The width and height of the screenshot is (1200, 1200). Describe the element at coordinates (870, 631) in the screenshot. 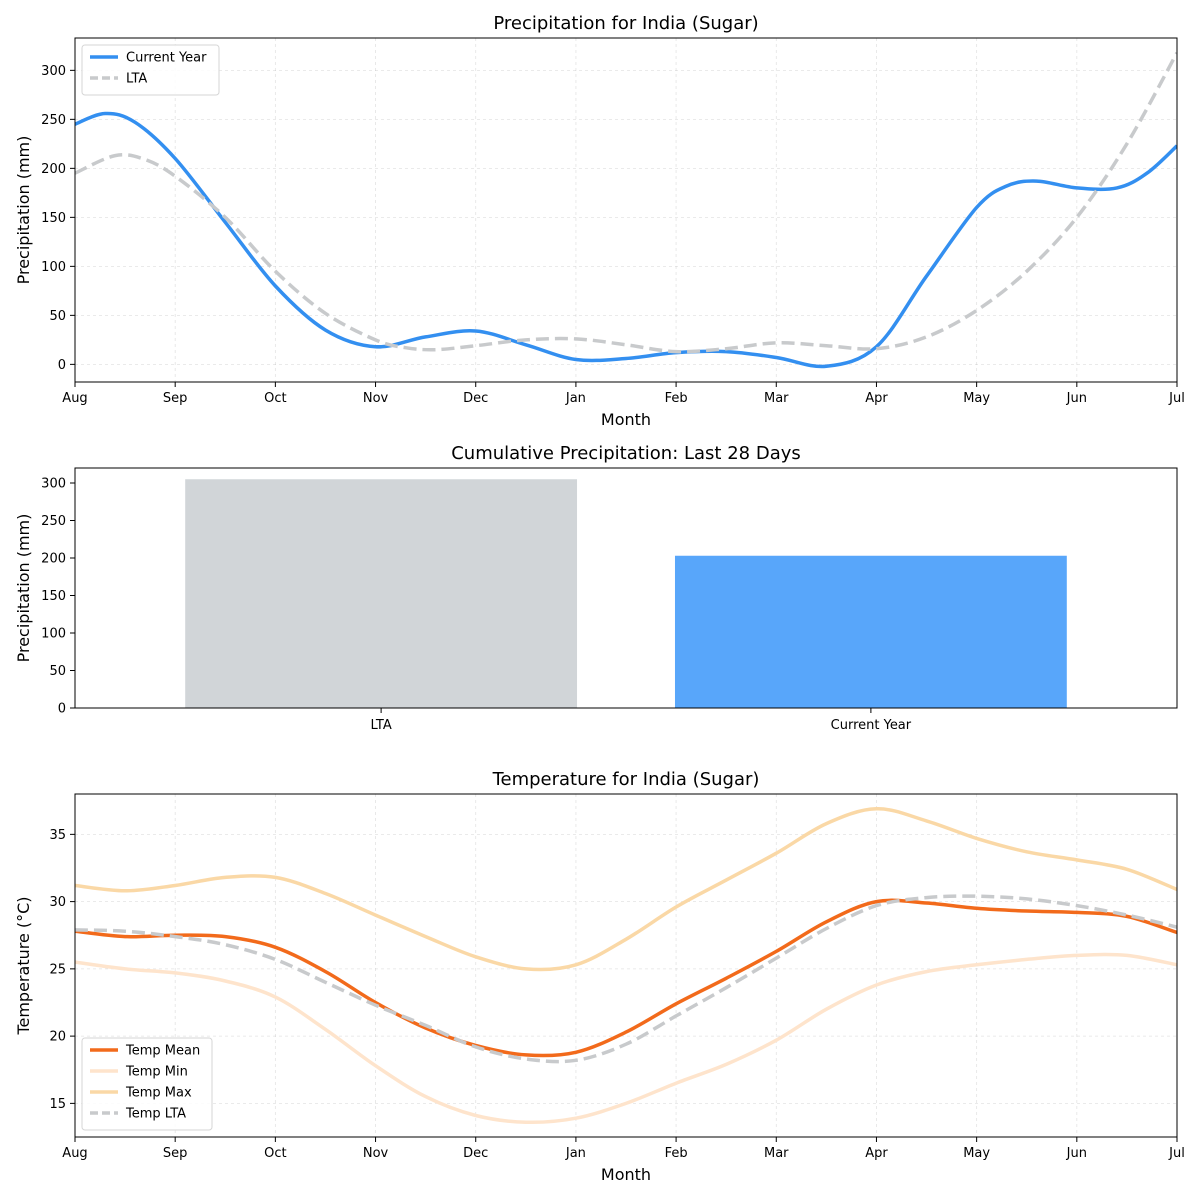

I see `bar-current-year` at that location.